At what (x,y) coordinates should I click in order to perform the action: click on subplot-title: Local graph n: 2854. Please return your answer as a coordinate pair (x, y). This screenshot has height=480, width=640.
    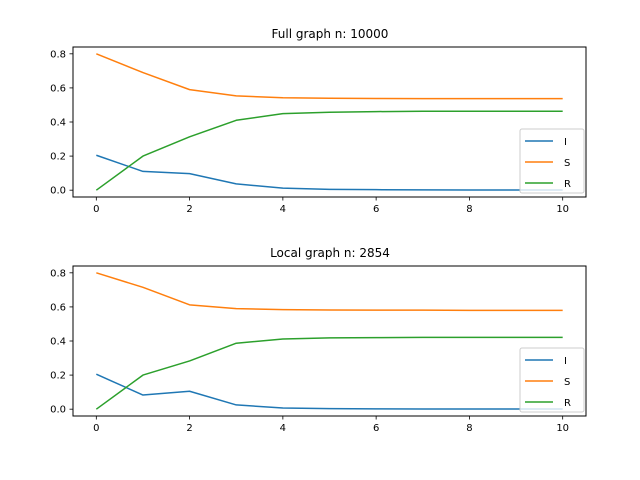
    Looking at the image, I should click on (330, 253).